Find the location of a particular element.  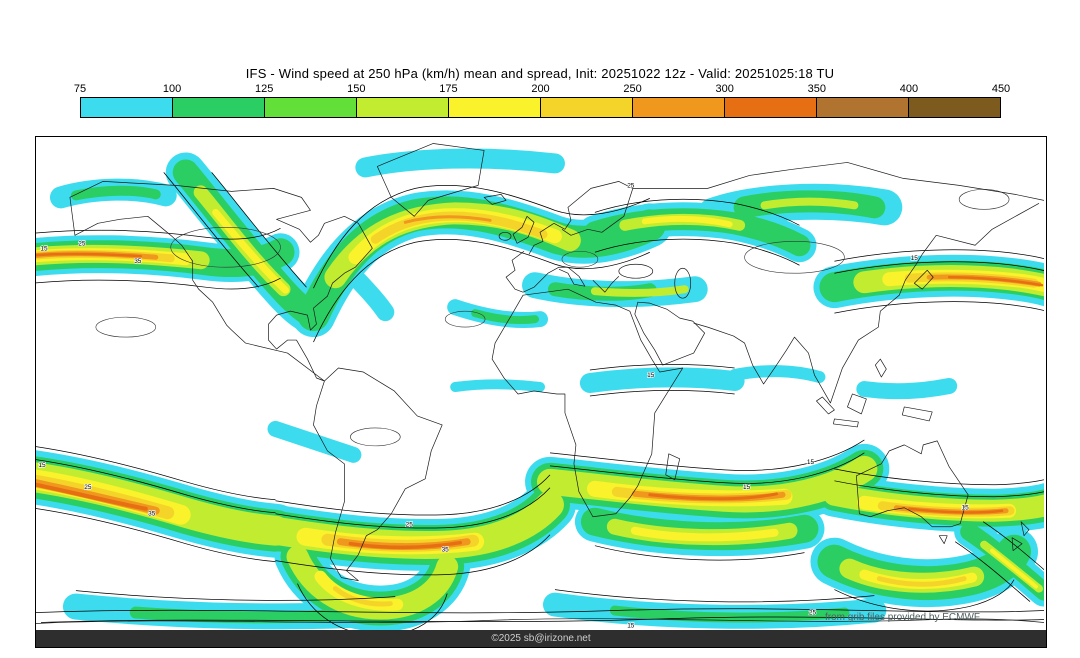

coast-madagascar is located at coordinates (673, 467).